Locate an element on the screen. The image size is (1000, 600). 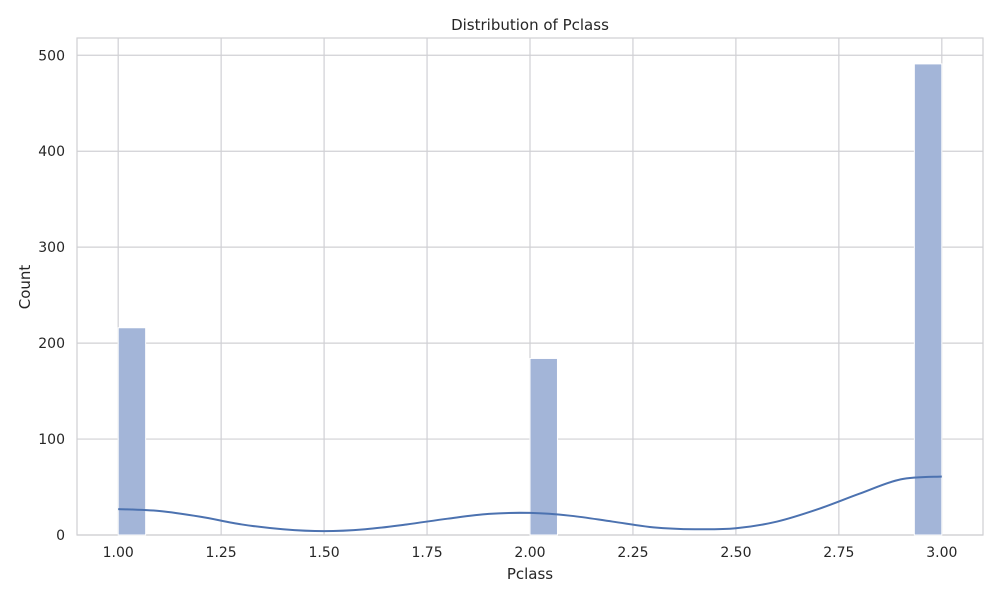
x-tick-label: 2.25 is located at coordinates (632, 553).